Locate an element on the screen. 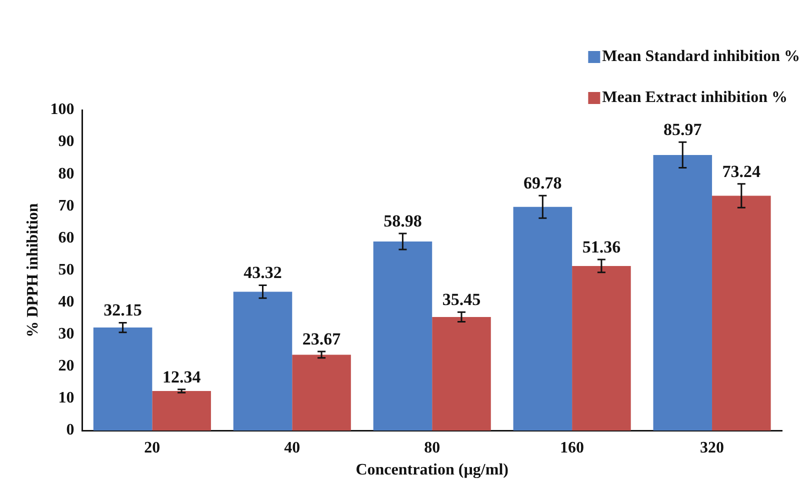 The image size is (812, 488). y-tick-label: 60 is located at coordinates (66, 237).